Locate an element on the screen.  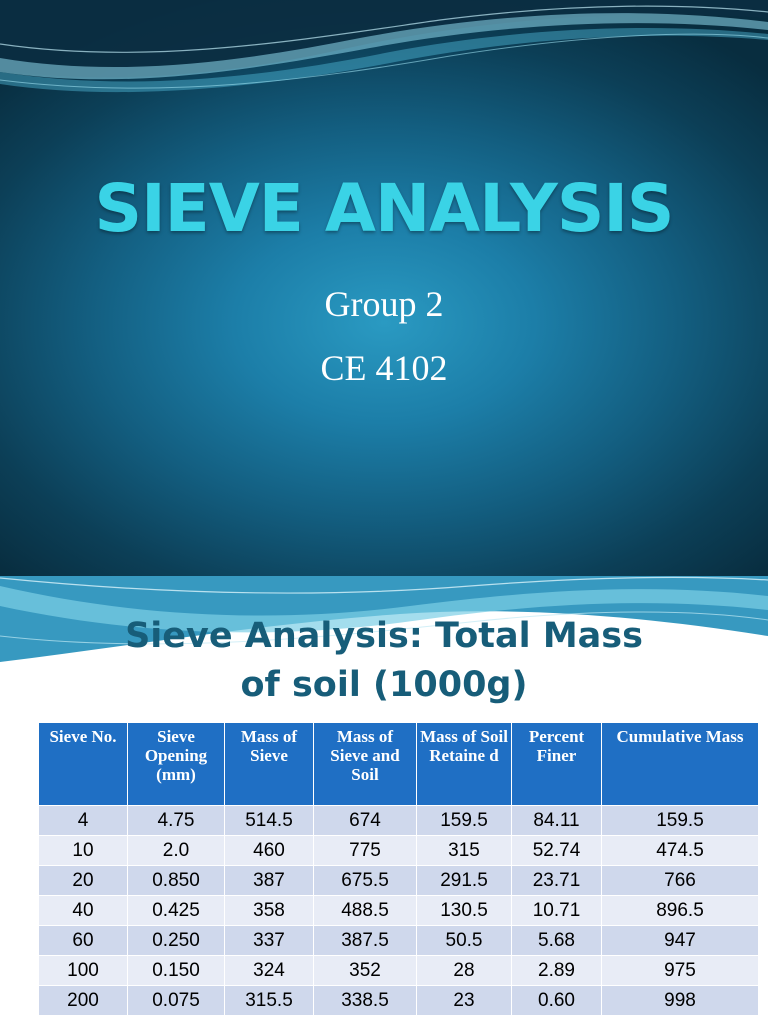
table-cell: 315 is located at coordinates (464, 850).